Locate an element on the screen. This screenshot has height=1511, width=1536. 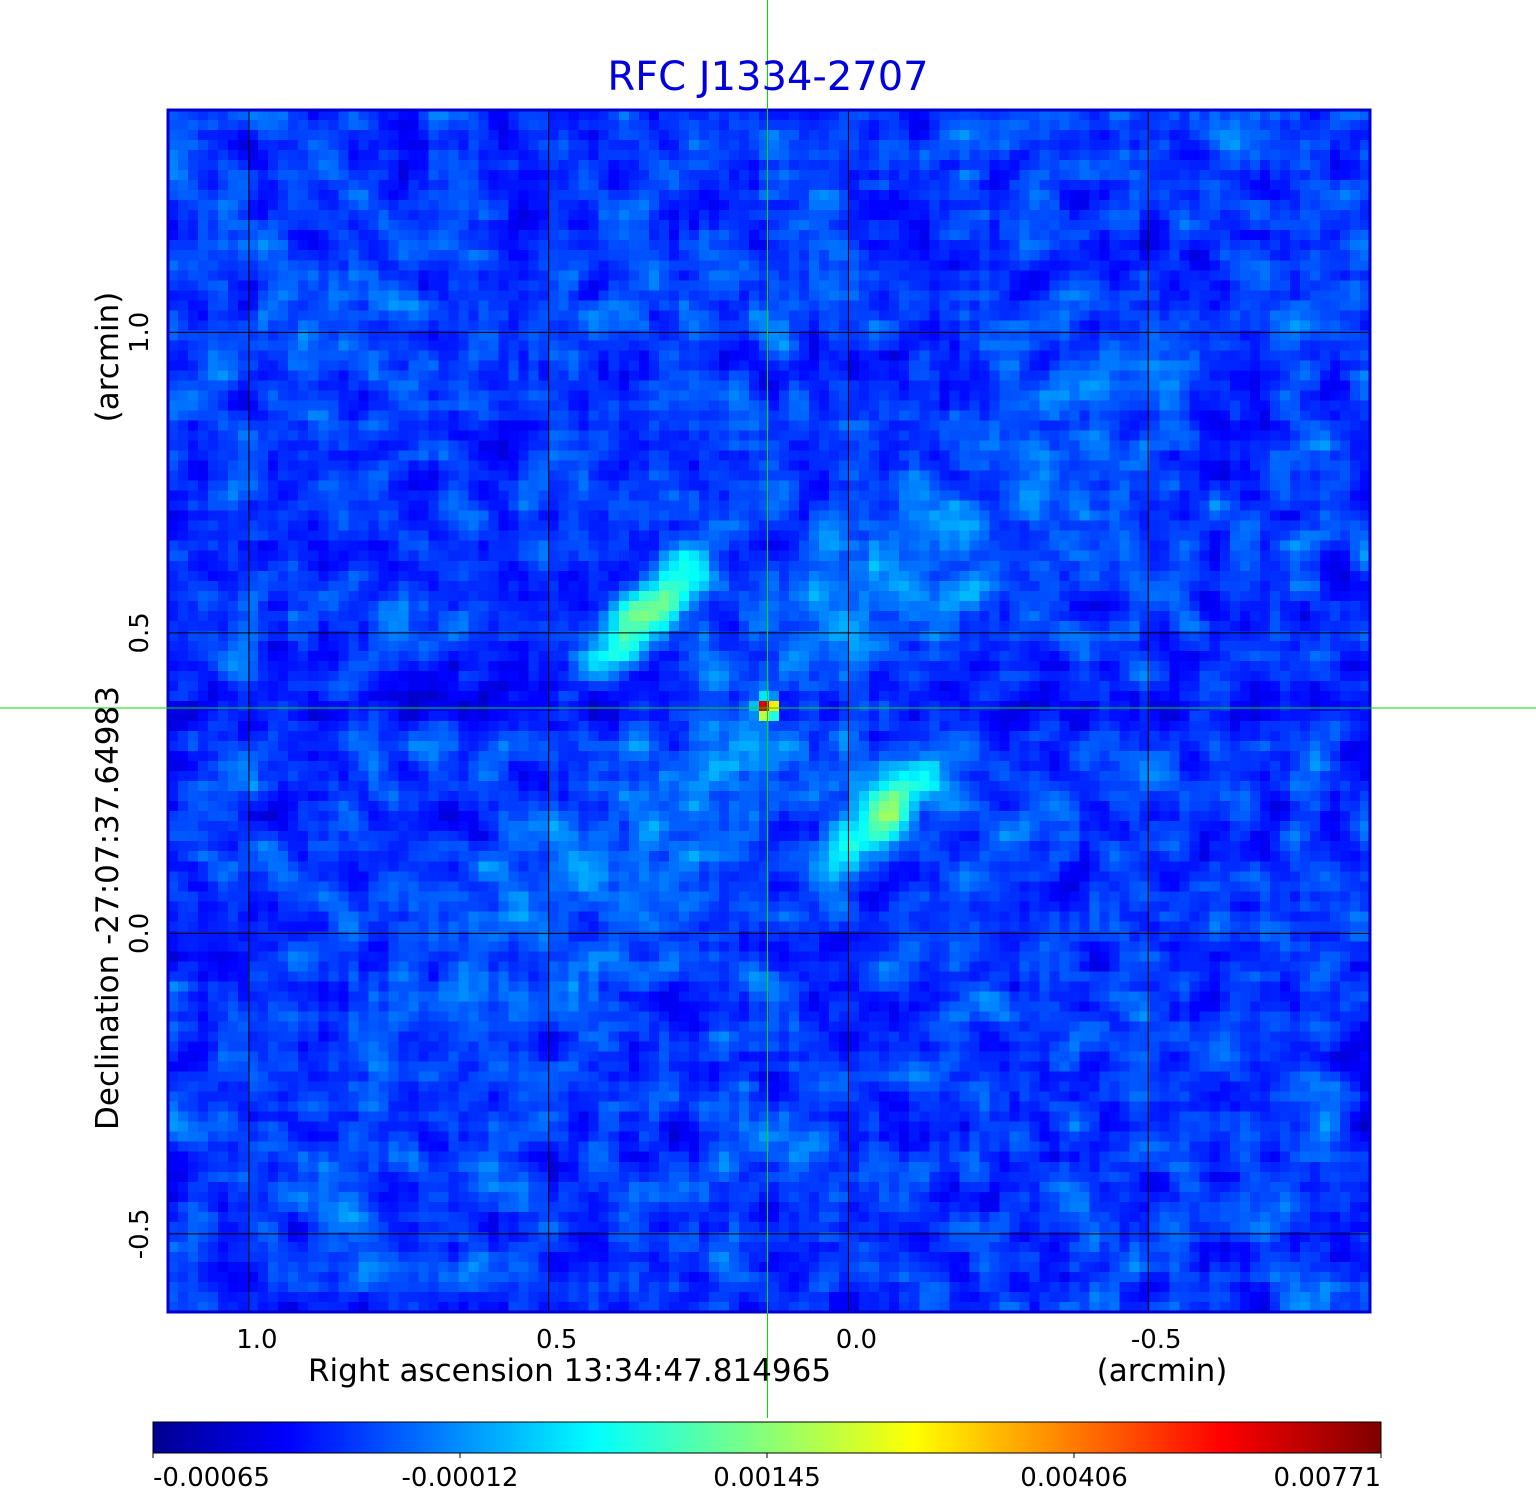
y-tick-label: -0.5 is located at coordinates (140, 1234).